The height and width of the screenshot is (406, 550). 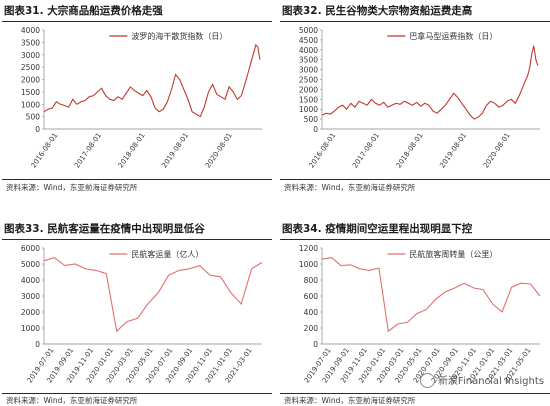 What do you see at coordinates (30, 248) in the screenshot?
I see `y-tick-label: 6000` at bounding box center [30, 248].